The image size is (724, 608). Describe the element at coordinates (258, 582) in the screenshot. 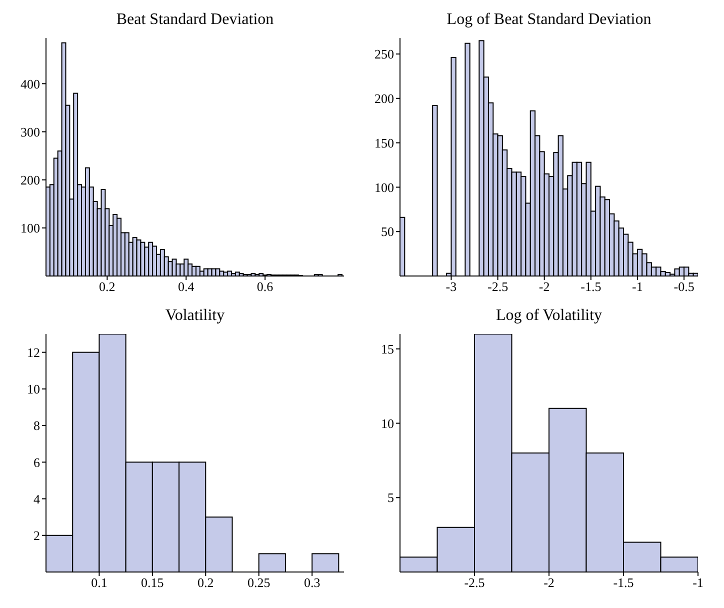

I see `x-tick-label: 0.25` at that location.